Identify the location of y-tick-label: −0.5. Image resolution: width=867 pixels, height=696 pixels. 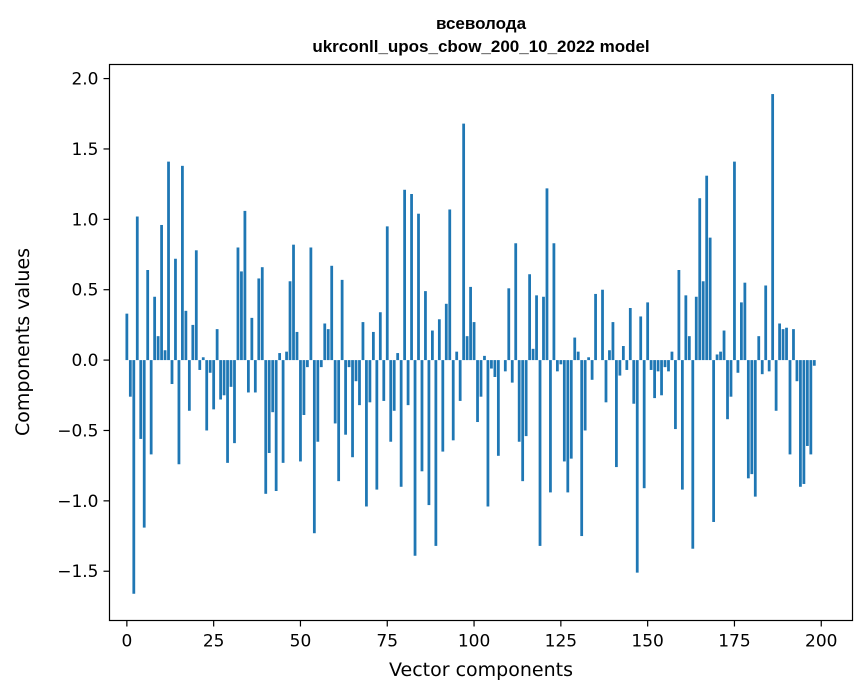
(77, 431).